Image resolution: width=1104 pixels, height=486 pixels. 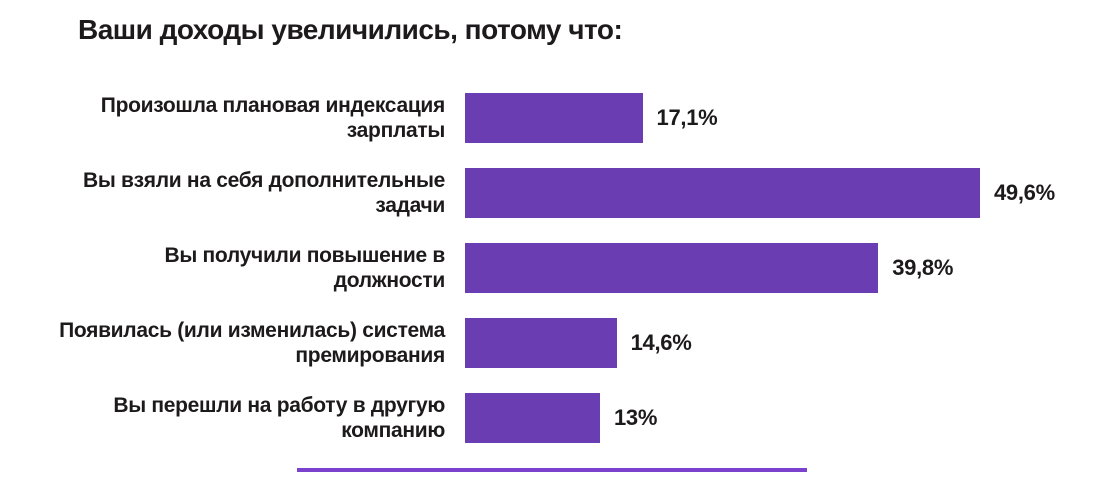 I want to click on bar-row: Вы получили повышение в должности 39,8%, so click(x=568, y=268).